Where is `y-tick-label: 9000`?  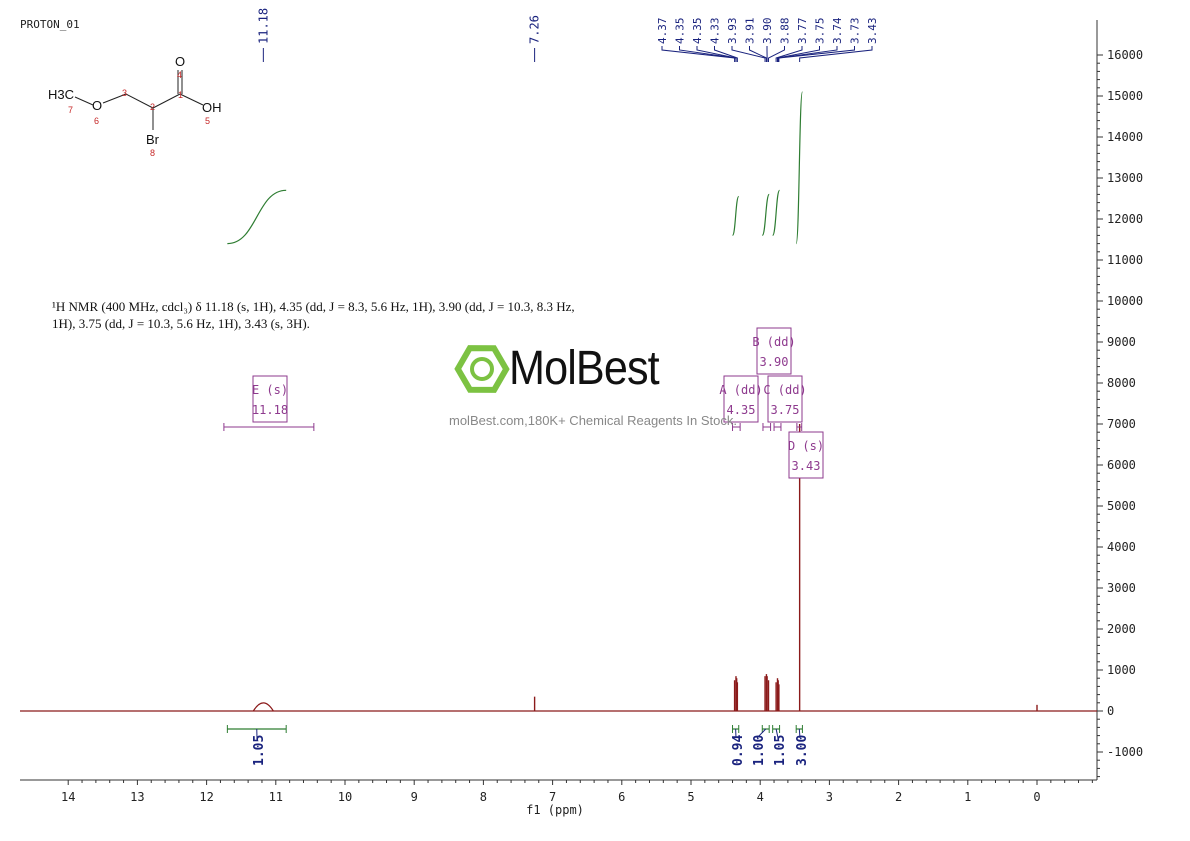
y-tick-label: 9000 is located at coordinates (1121, 342).